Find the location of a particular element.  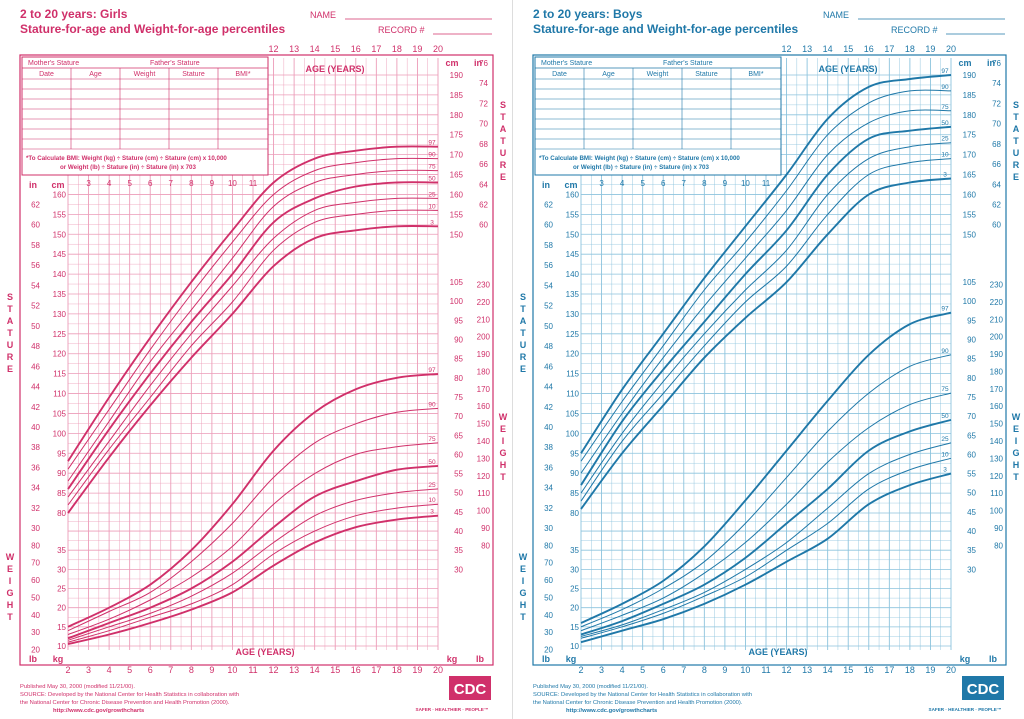

weight-label-left-letter: G is located at coordinates (522, 593).